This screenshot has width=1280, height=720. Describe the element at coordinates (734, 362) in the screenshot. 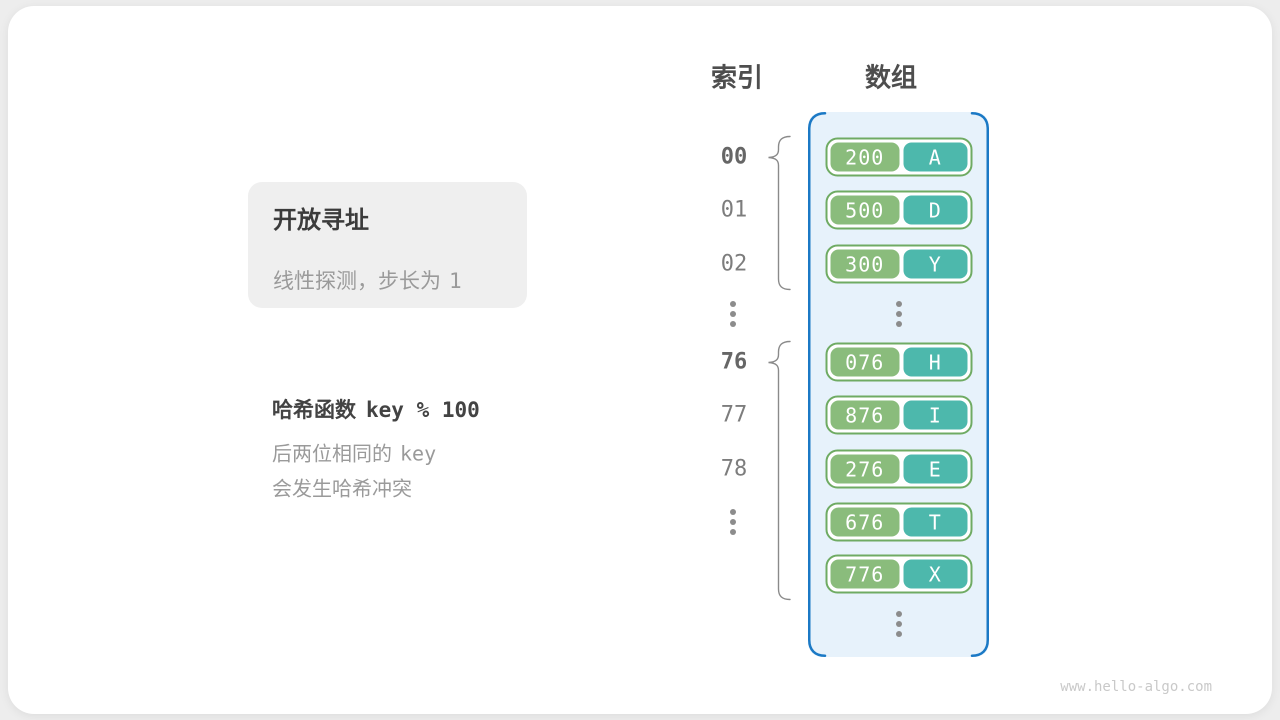

I see `index-label: 76` at that location.